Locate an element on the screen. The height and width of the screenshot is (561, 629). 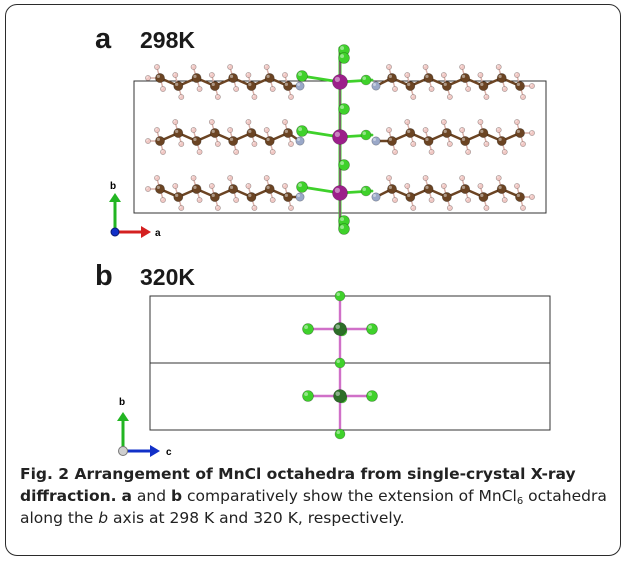
panel-a-temperature: 298K is located at coordinates (167, 40).